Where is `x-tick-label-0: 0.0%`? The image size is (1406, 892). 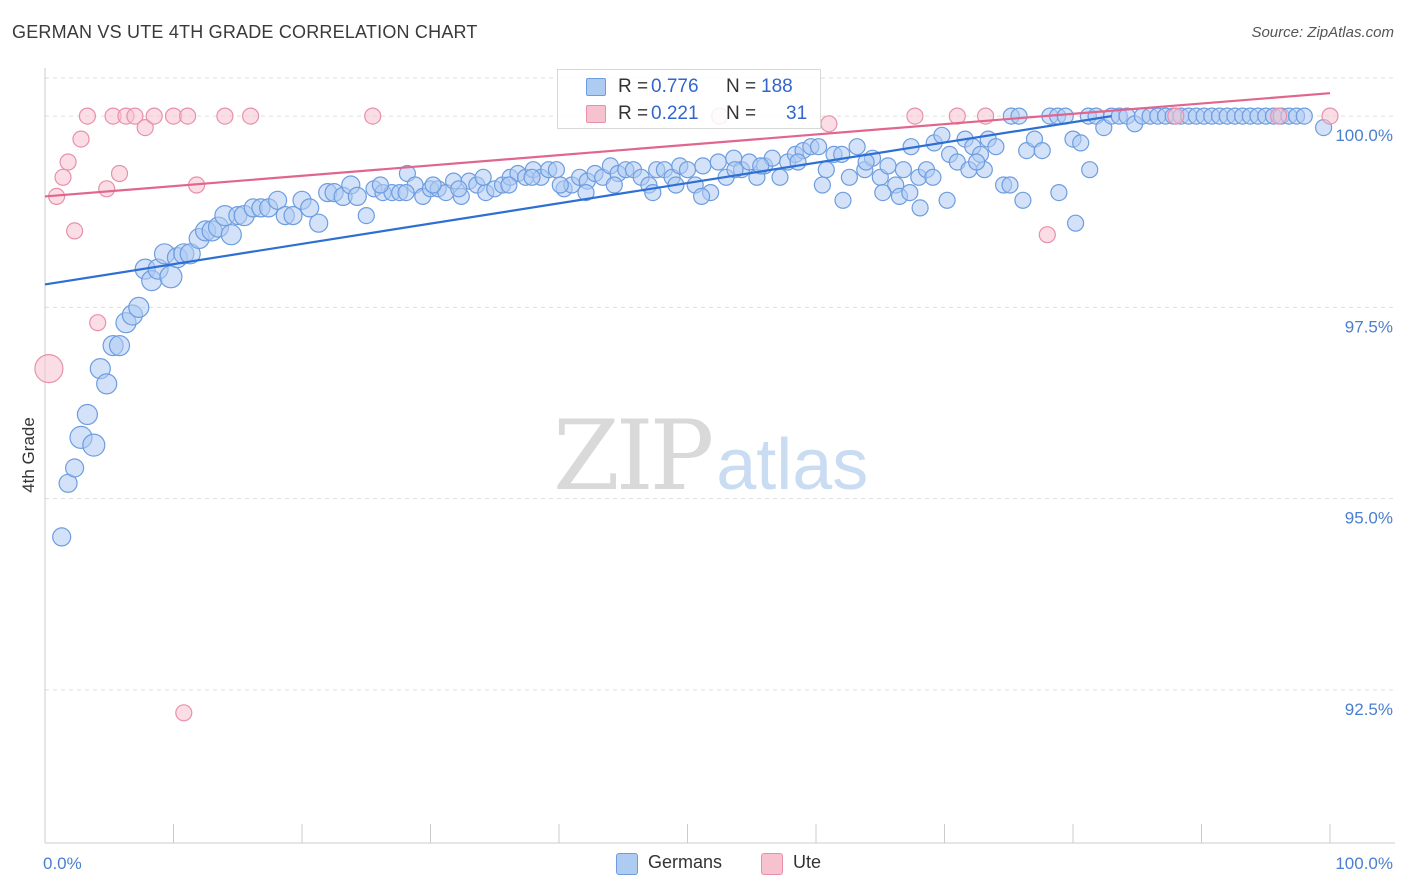
x-tick-label-0: 0.0% is located at coordinates (62, 863).